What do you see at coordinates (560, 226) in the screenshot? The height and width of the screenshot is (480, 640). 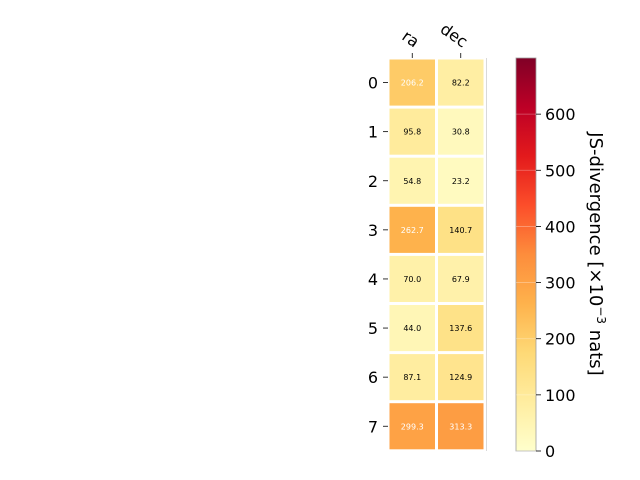 I see `colorbar-tick-label: 400` at bounding box center [560, 226].